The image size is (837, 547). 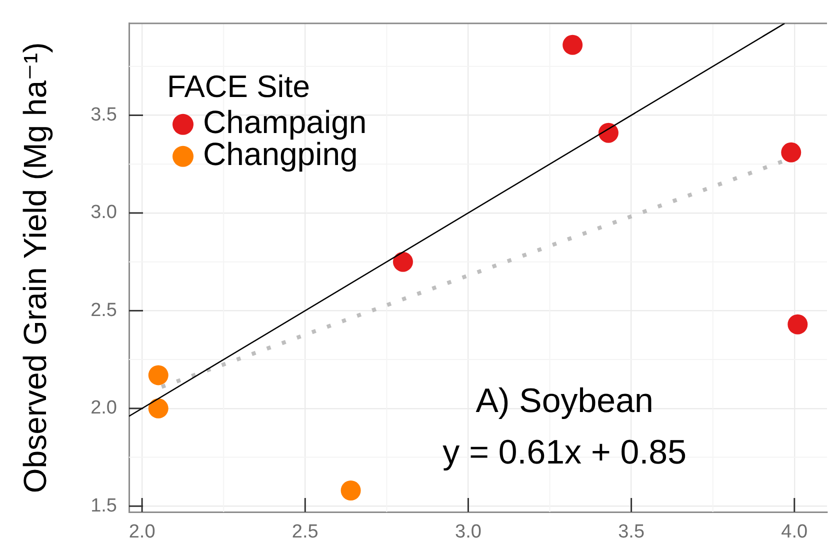 What do you see at coordinates (305, 532) in the screenshot?
I see `x-tick-label: 2.5` at bounding box center [305, 532].